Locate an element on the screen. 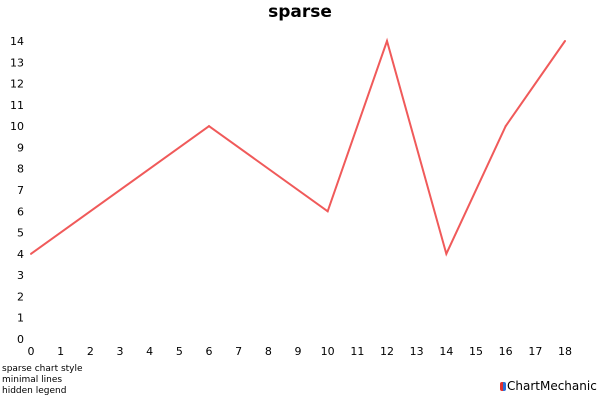  y-tick-label: 12 is located at coordinates (17, 84).